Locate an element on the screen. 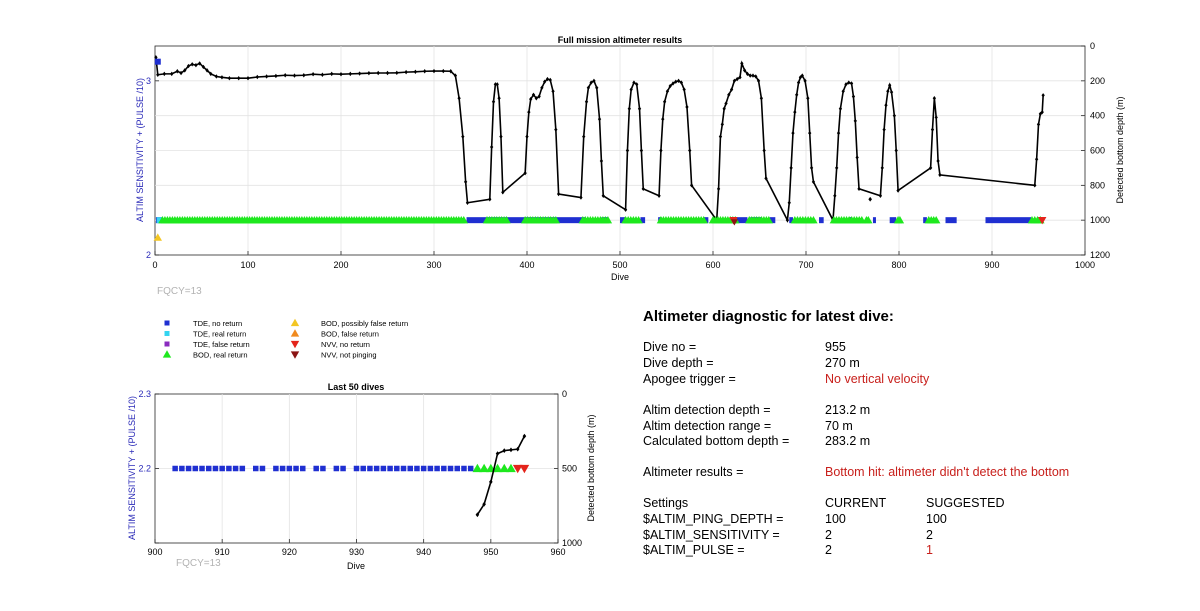  x-tick-label: 400 is located at coordinates (526, 265).